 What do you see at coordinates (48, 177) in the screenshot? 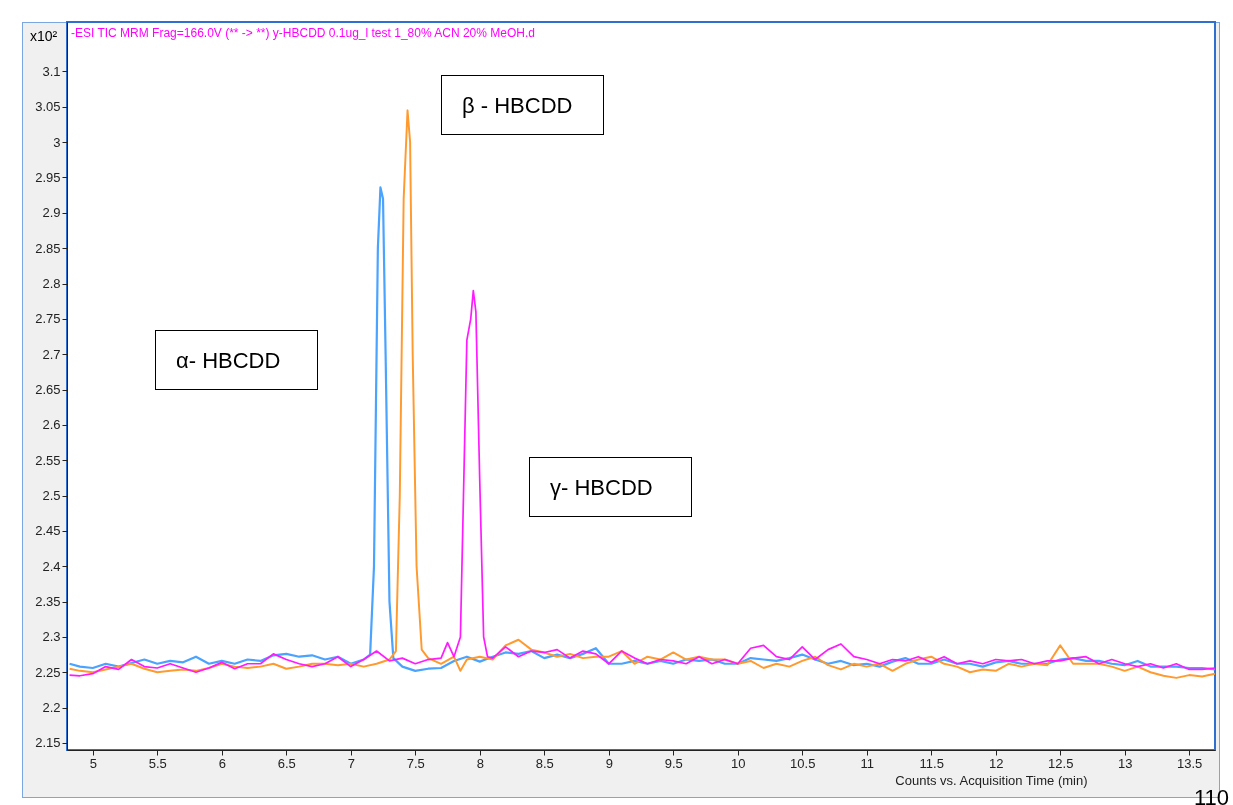
I see `y-tick-label: 2.95` at bounding box center [48, 177].